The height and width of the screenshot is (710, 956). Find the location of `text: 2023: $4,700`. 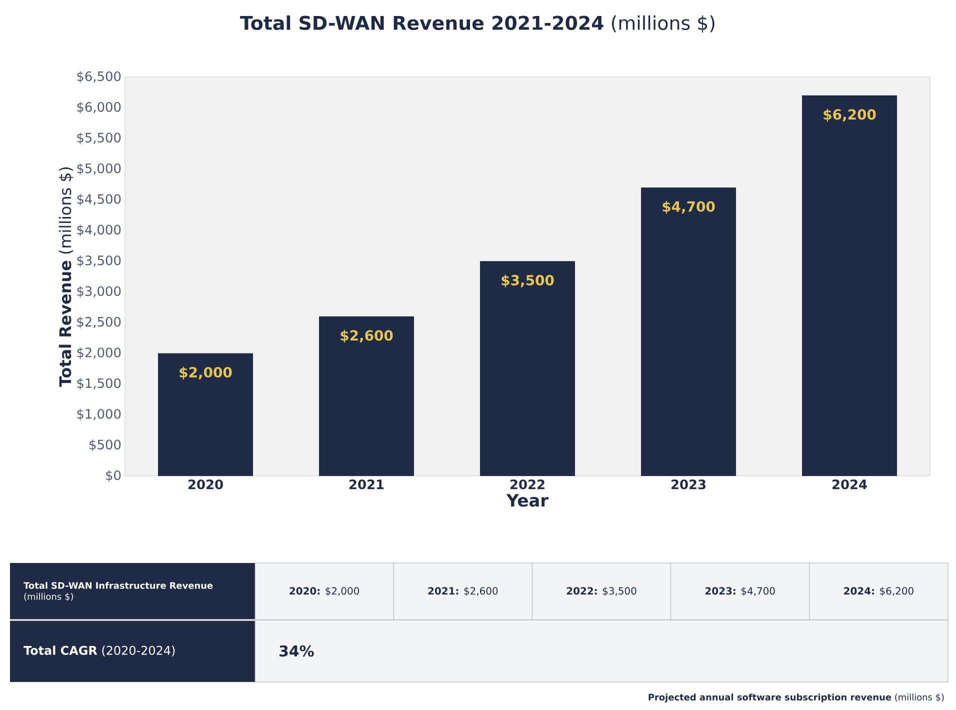

text: 2023: $4,700 is located at coordinates (740, 591).